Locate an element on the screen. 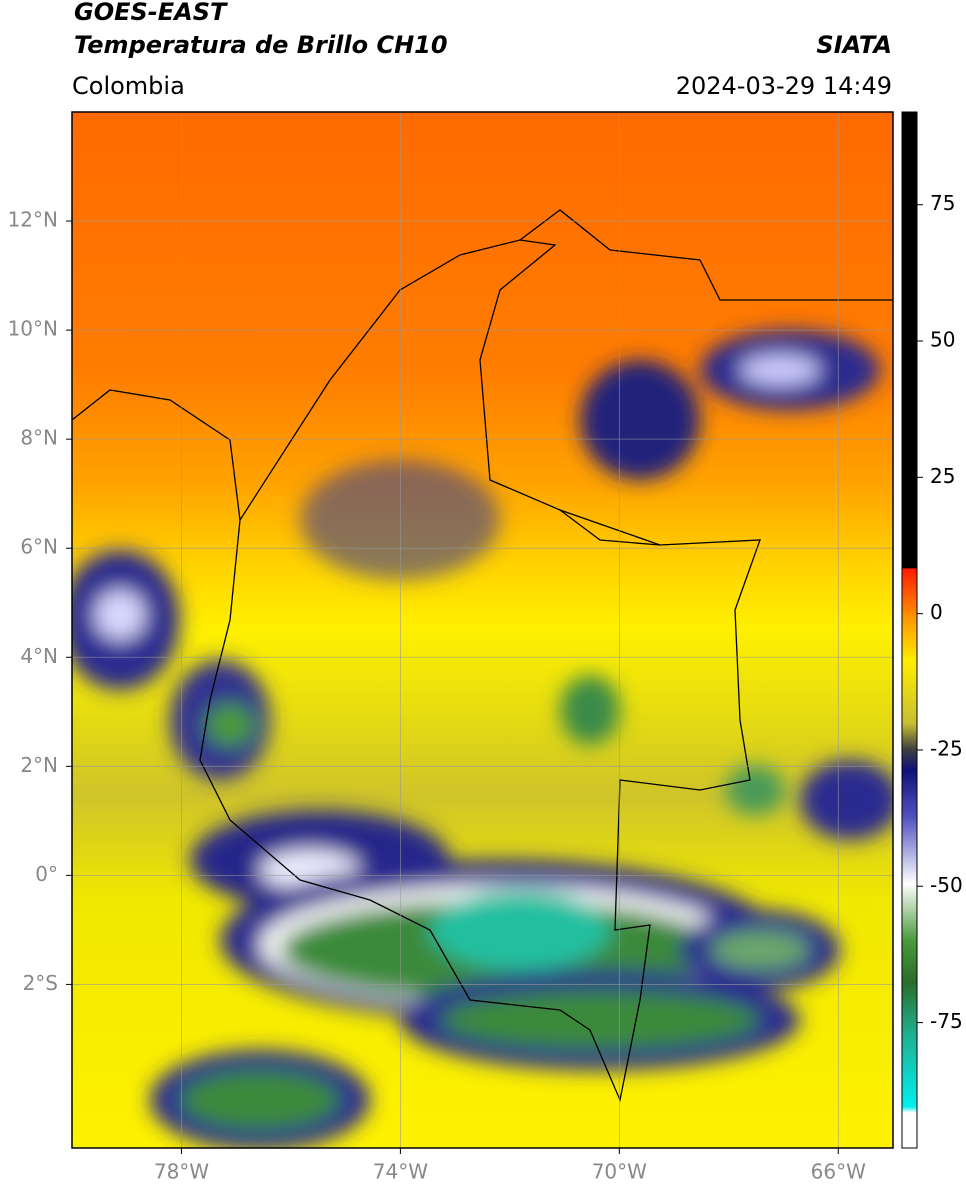  y-tick-label: 8°N is located at coordinates (39, 438).